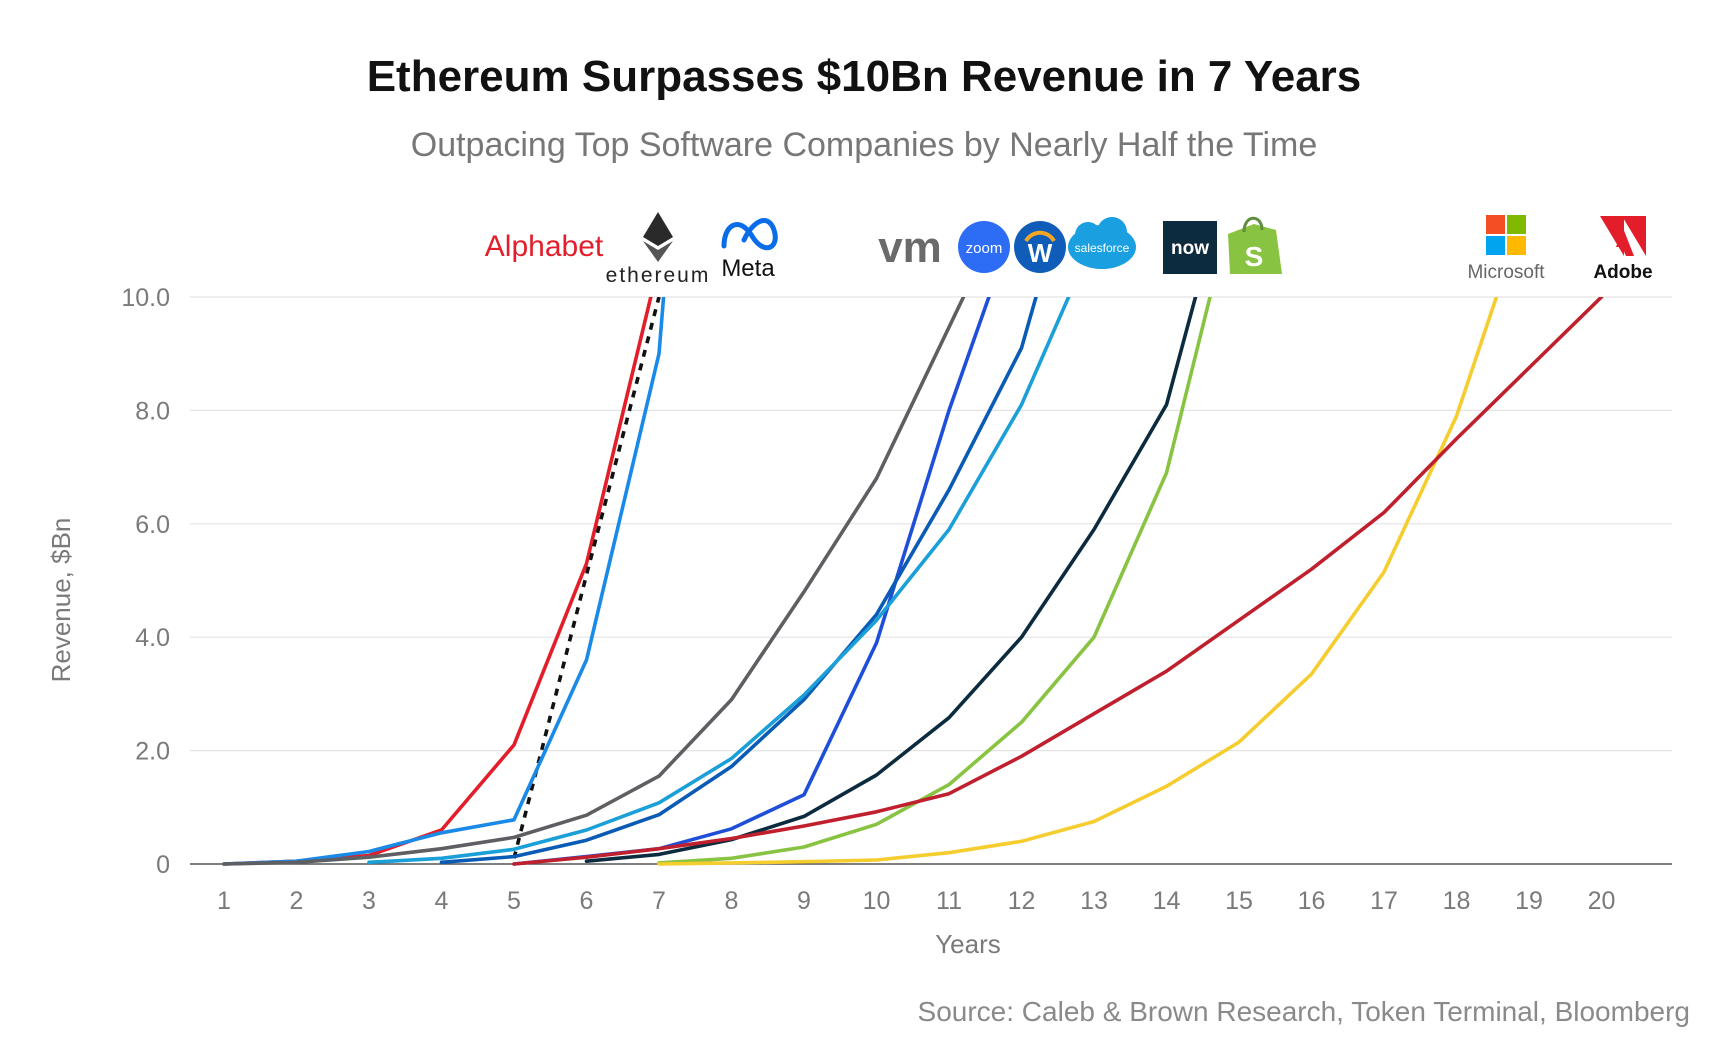 This screenshot has width=1728, height=1056. I want to click on servicenow-logo: now, so click(1190, 247).